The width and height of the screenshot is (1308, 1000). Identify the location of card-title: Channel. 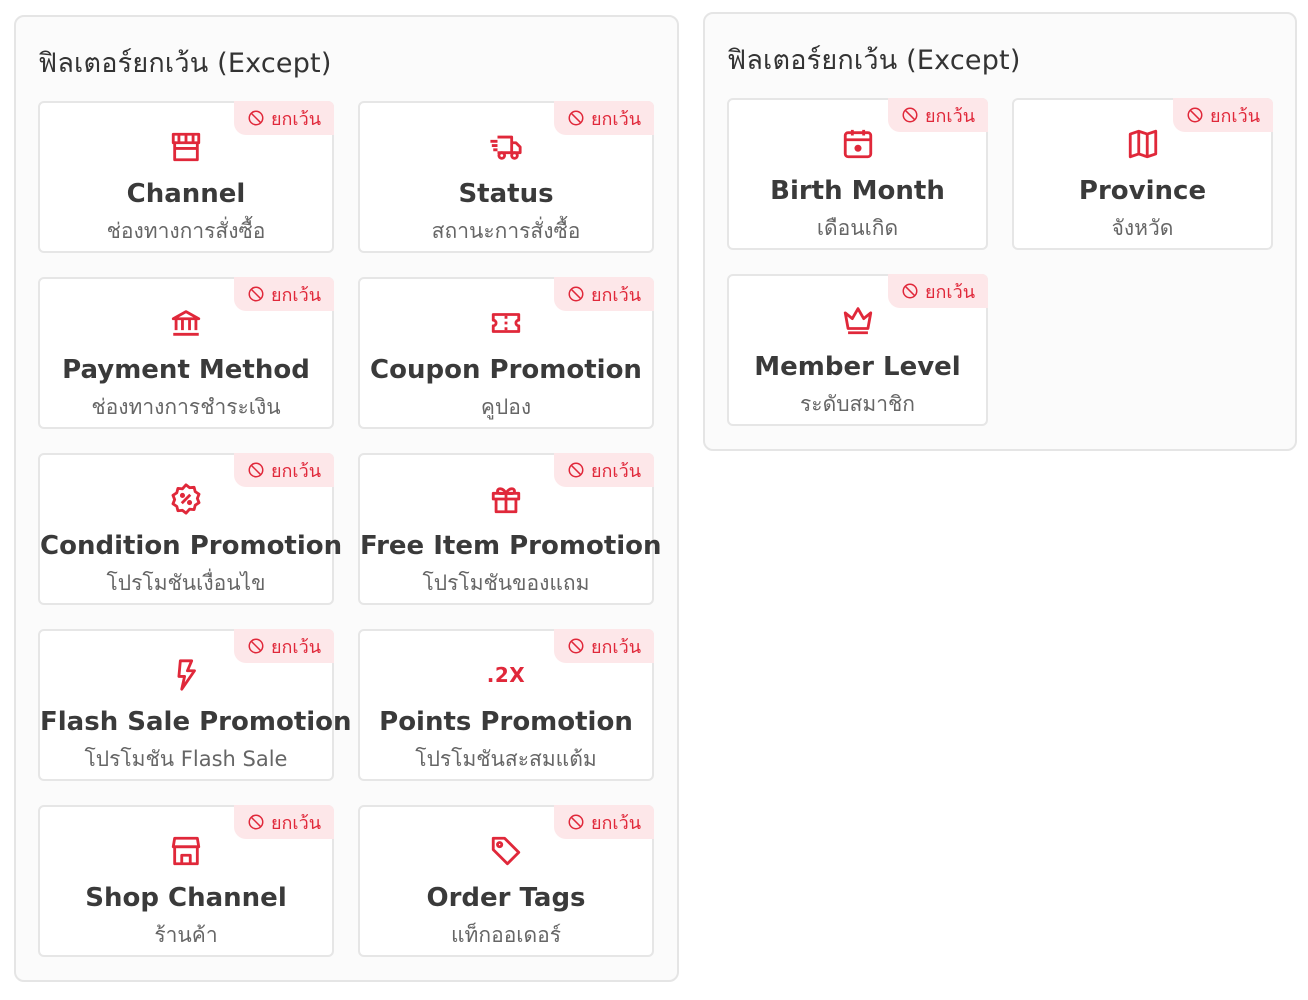
(186, 194).